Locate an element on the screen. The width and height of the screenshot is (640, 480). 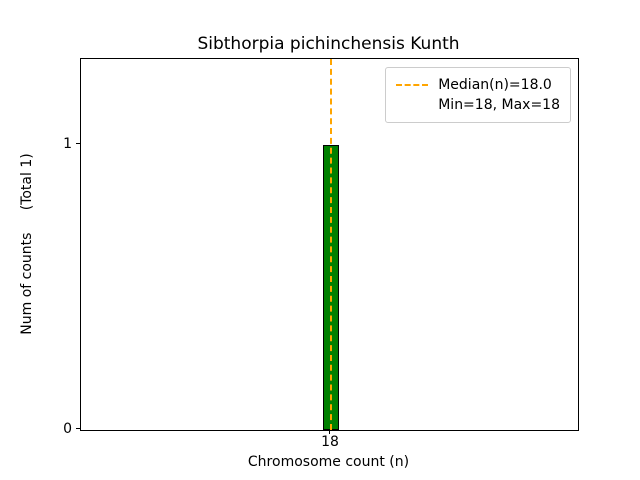
x-tick-label-18: 18 is located at coordinates (330, 442).